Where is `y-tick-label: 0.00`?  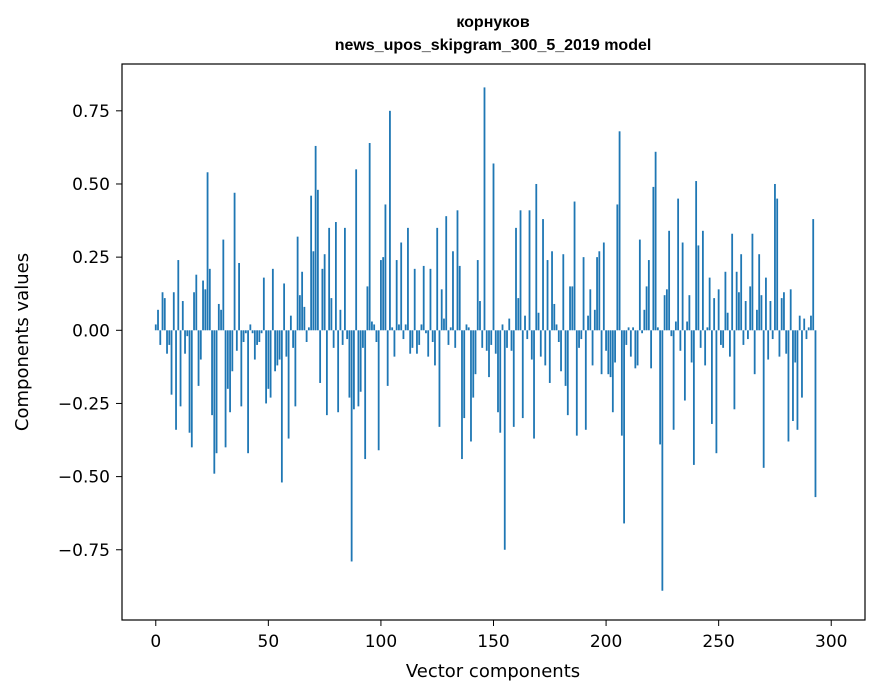
y-tick-label: 0.00 is located at coordinates (91, 331).